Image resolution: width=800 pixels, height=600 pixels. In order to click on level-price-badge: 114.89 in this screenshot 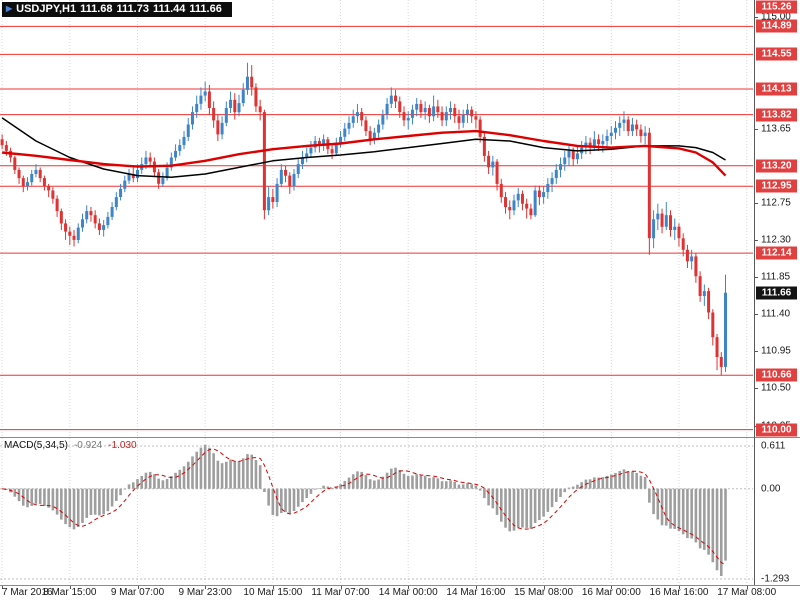, I will do `click(776, 26)`.